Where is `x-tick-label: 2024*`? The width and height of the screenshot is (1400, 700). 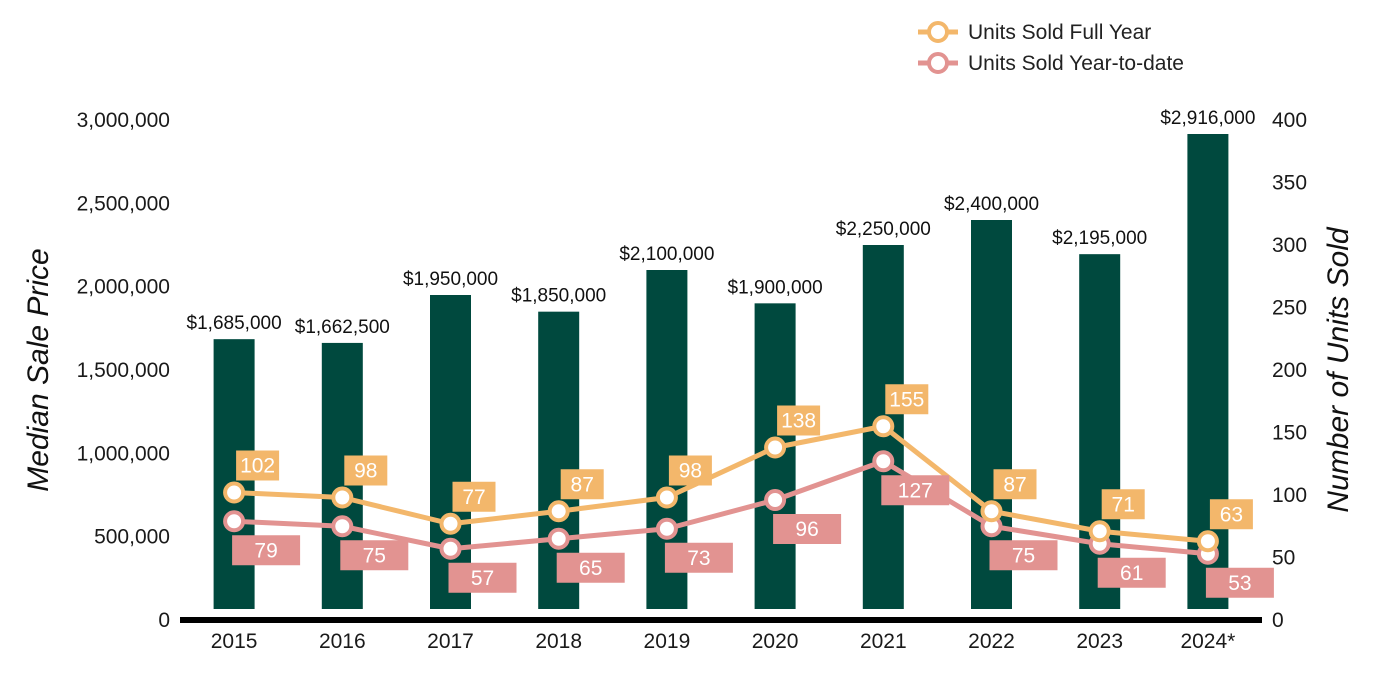
x-tick-label: 2024* is located at coordinates (1207, 641).